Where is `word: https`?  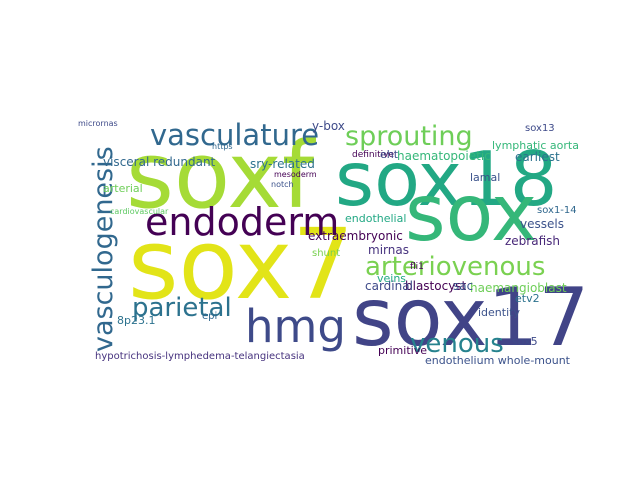
word: https is located at coordinates (222, 146).